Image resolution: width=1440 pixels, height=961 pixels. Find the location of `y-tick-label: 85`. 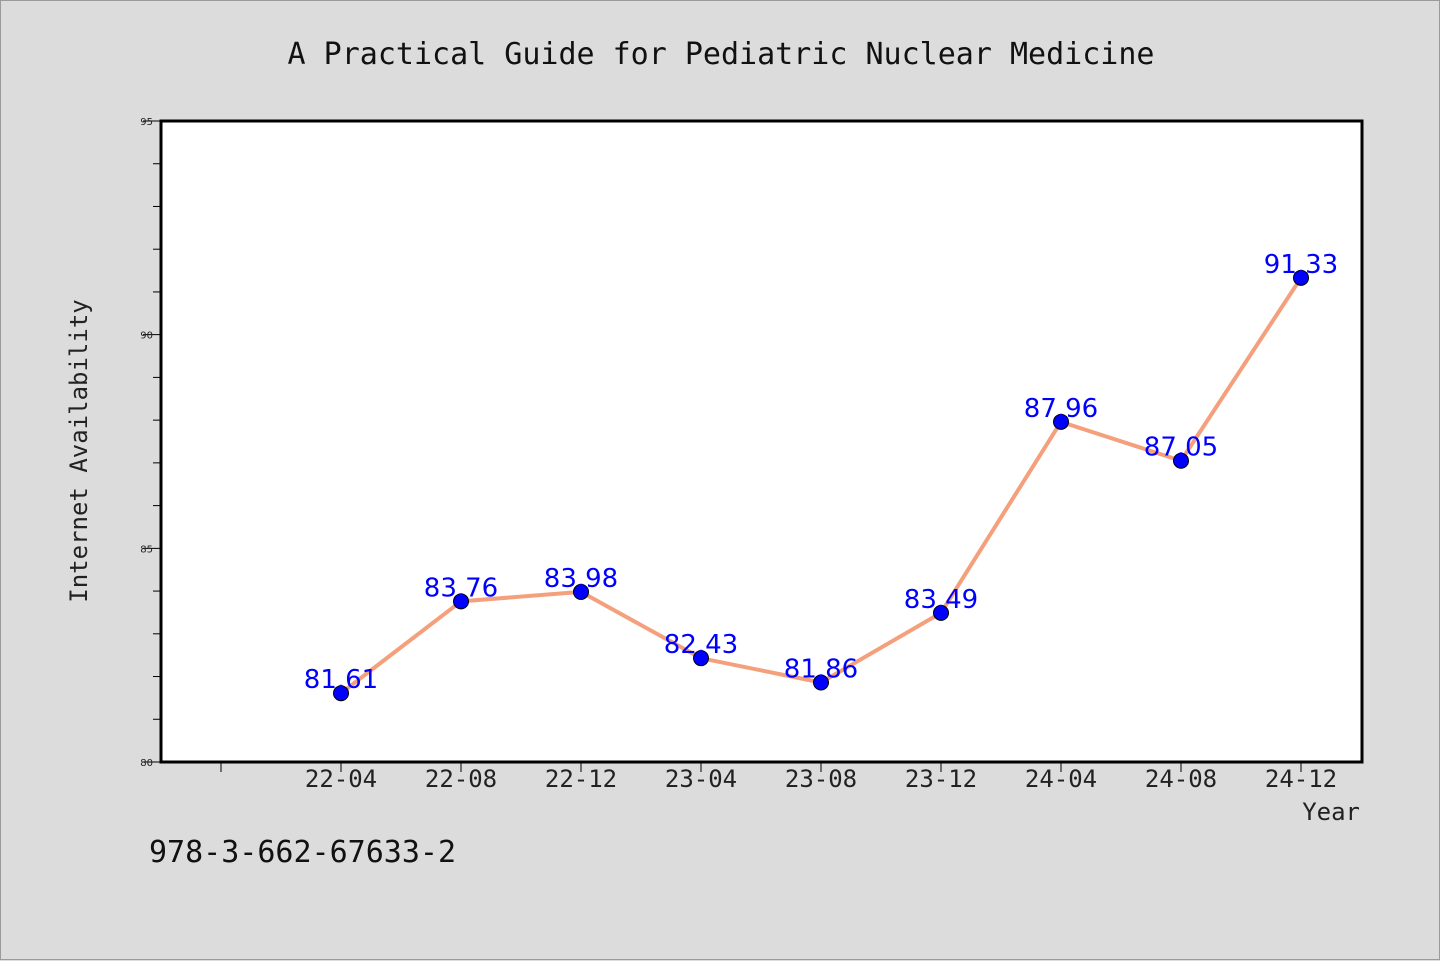

y-tick-label: 85 is located at coordinates (146, 549).